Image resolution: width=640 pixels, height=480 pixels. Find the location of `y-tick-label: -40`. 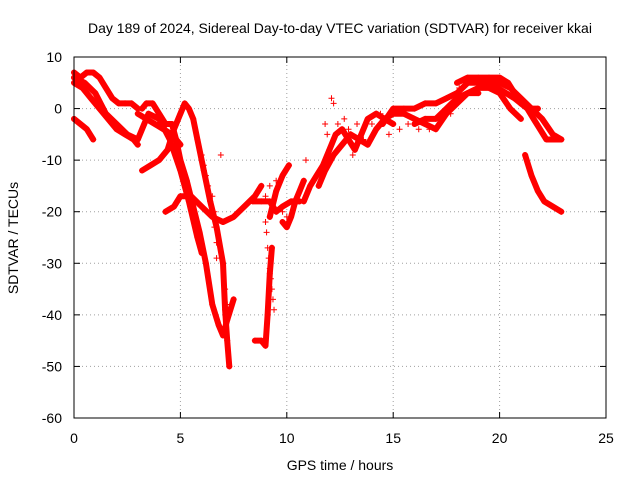

y-tick-label: -40 is located at coordinates (52, 315).